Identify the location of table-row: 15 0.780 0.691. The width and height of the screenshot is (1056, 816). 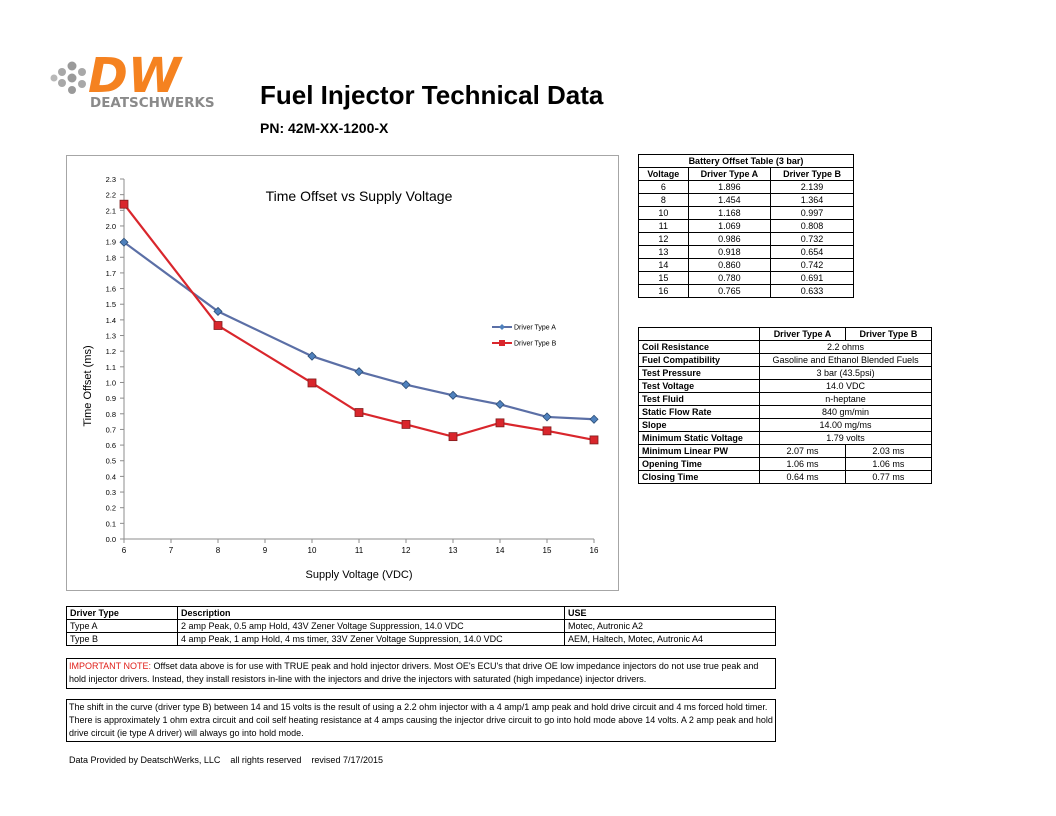
(746, 278).